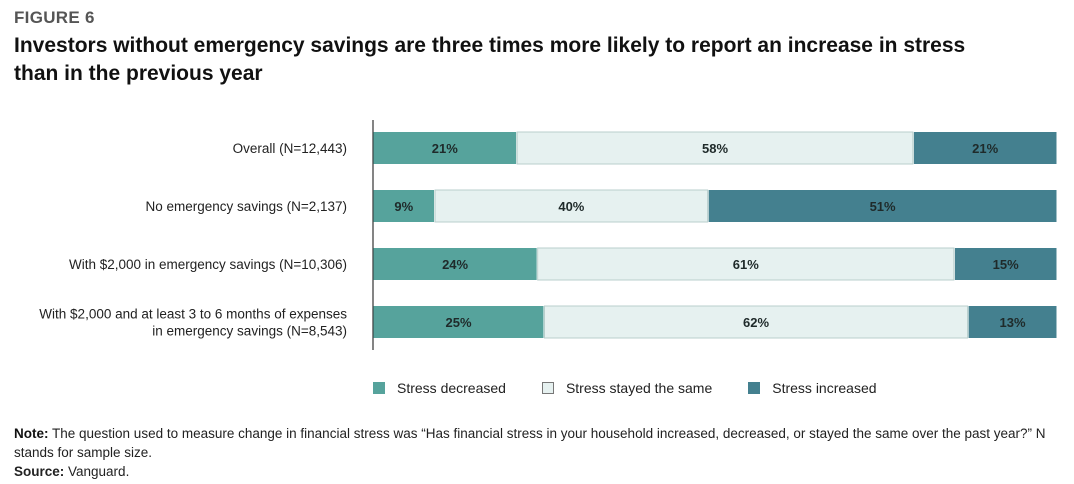 The width and height of the screenshot is (1074, 484). I want to click on data-label-increased: 21%, so click(985, 148).